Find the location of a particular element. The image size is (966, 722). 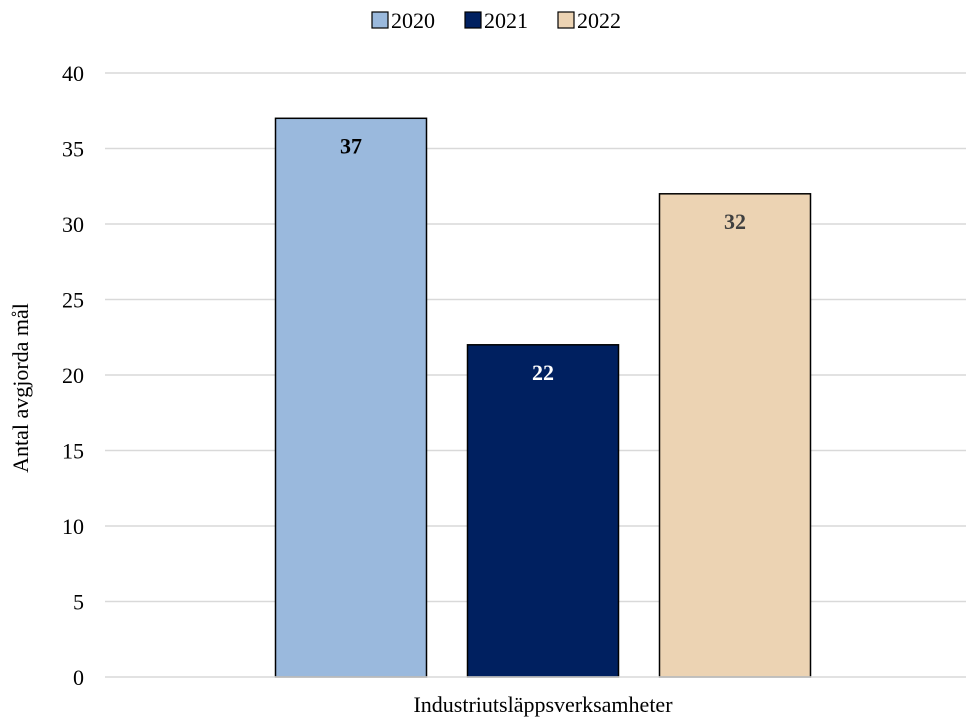

legend-swatch-2020 is located at coordinates (380, 20).